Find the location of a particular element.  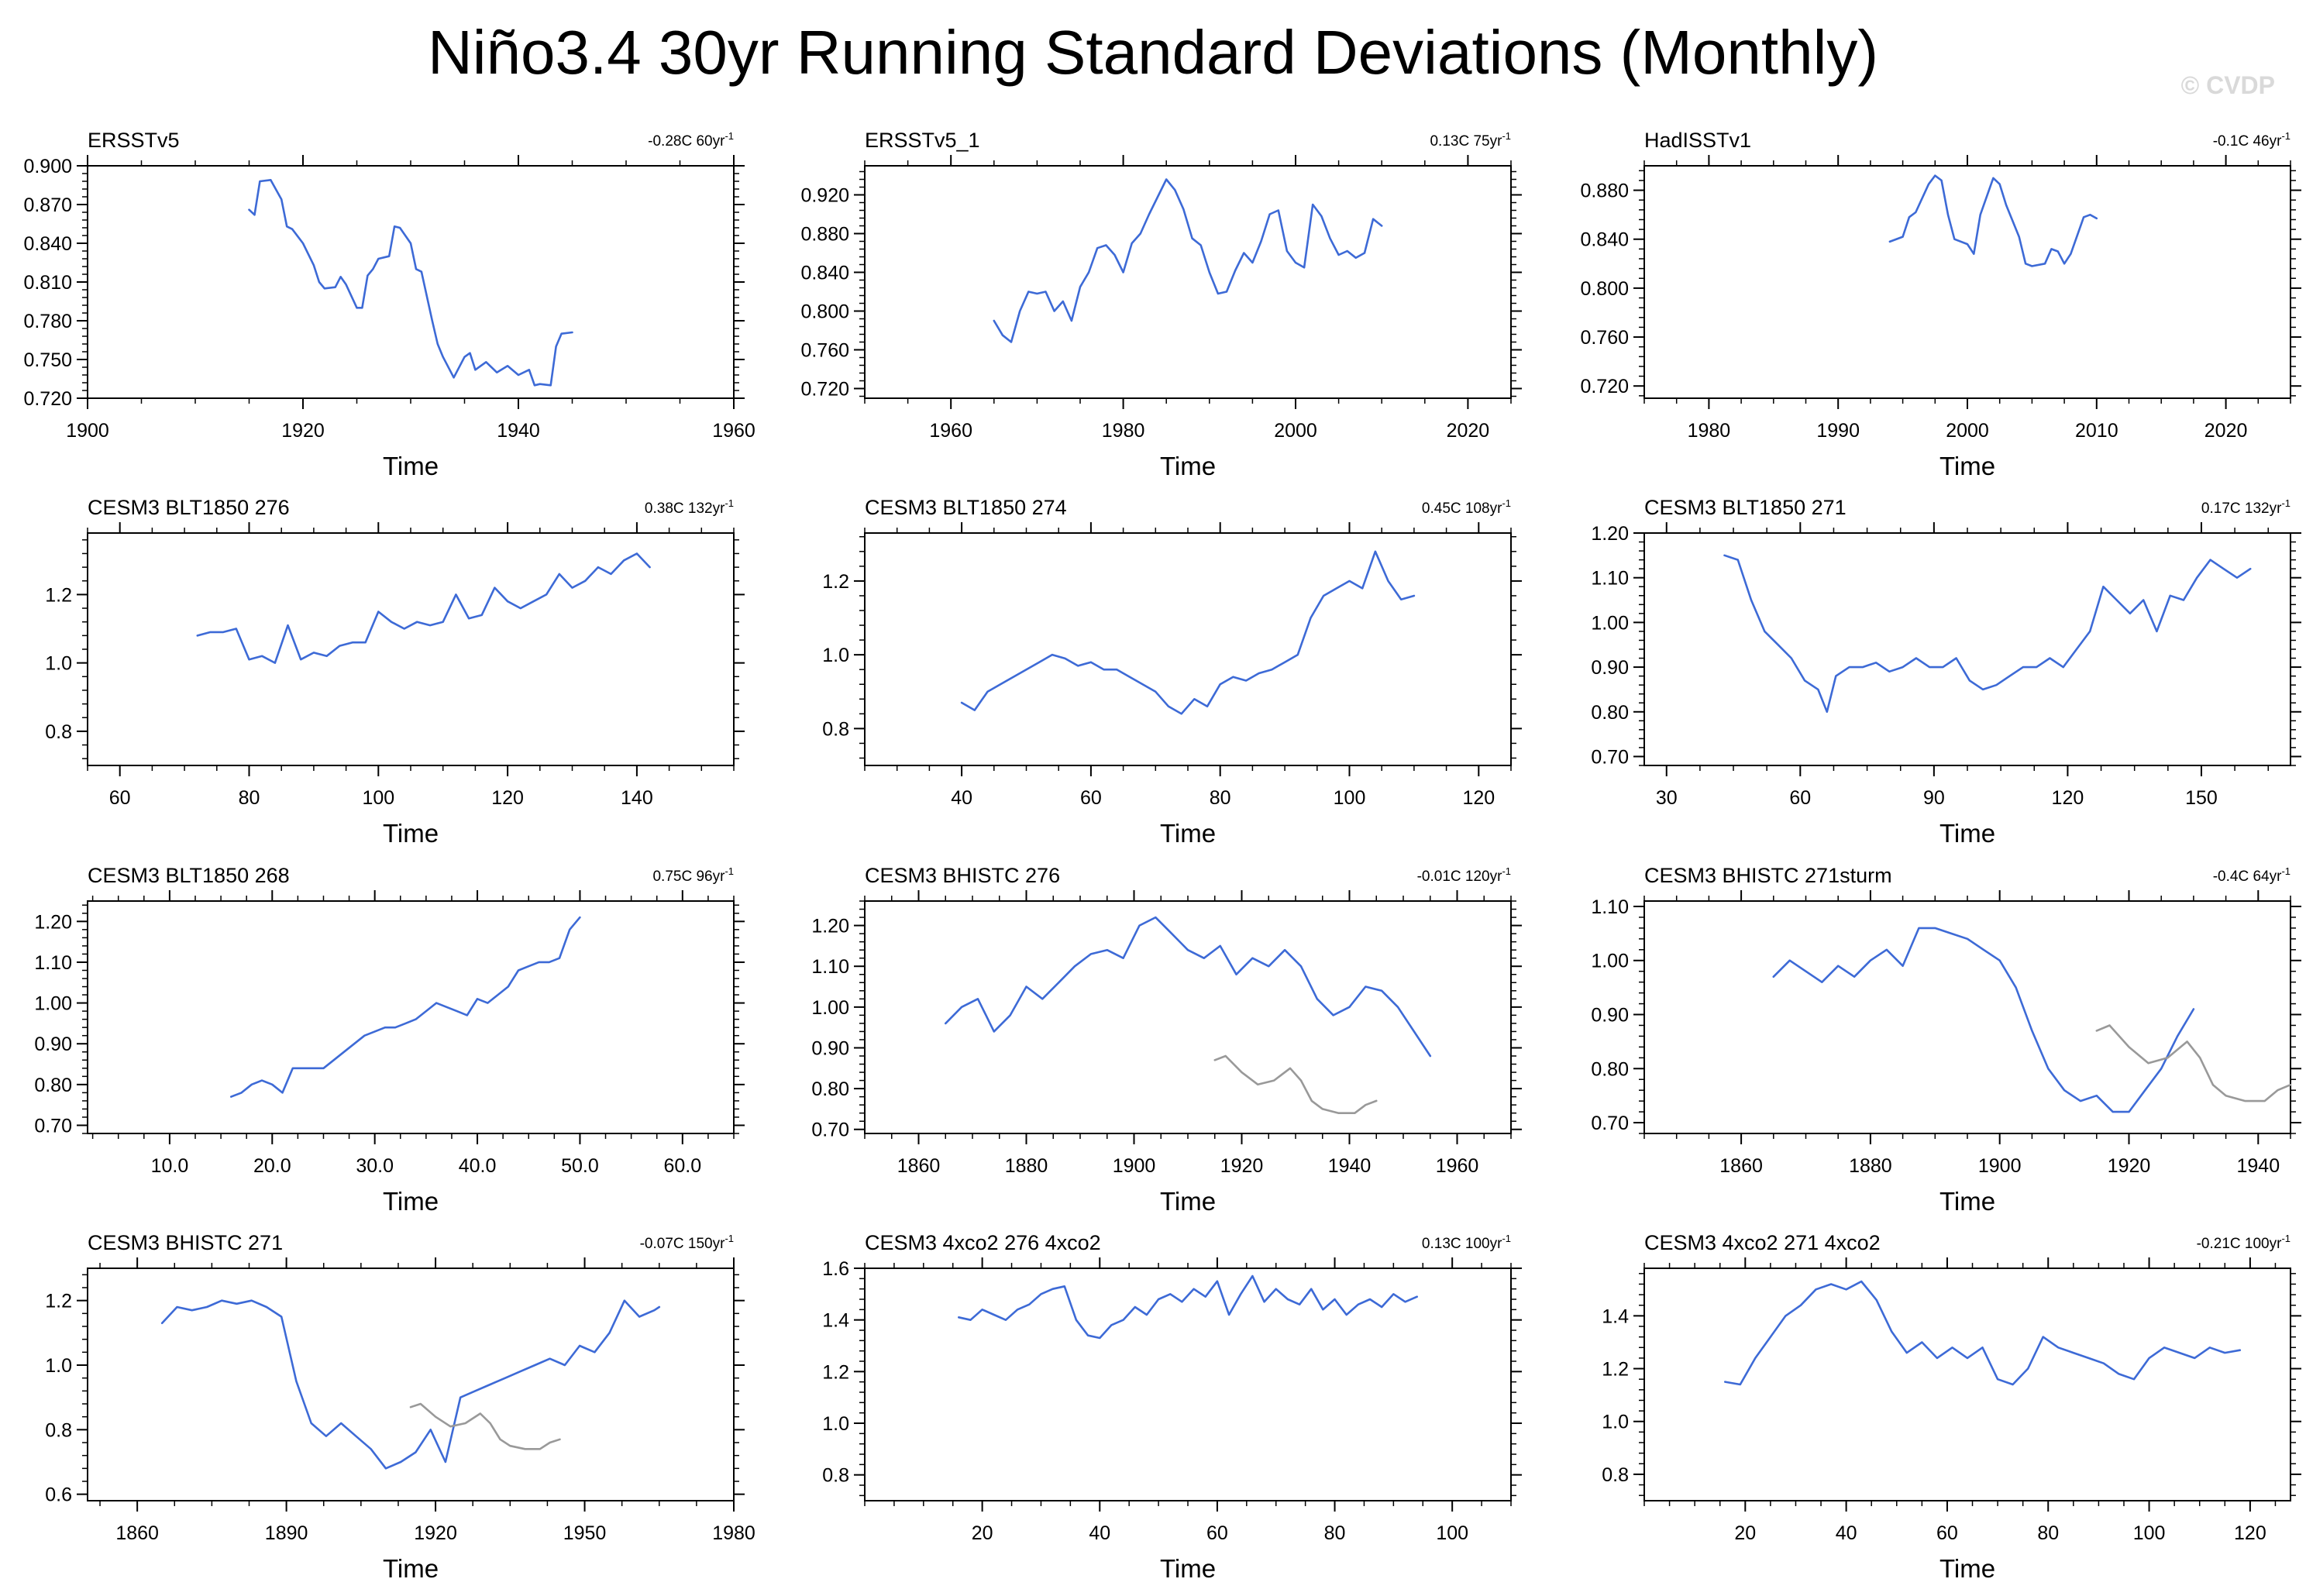

y-tick-label: 0.760 is located at coordinates (824, 351).